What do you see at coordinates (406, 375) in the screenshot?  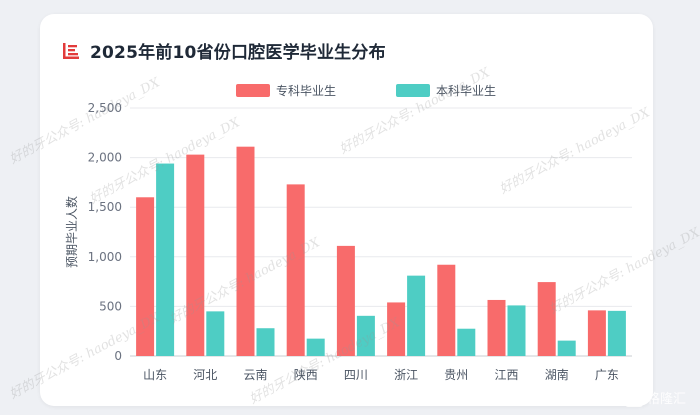 I see `x-tick-label: 浙江` at bounding box center [406, 375].